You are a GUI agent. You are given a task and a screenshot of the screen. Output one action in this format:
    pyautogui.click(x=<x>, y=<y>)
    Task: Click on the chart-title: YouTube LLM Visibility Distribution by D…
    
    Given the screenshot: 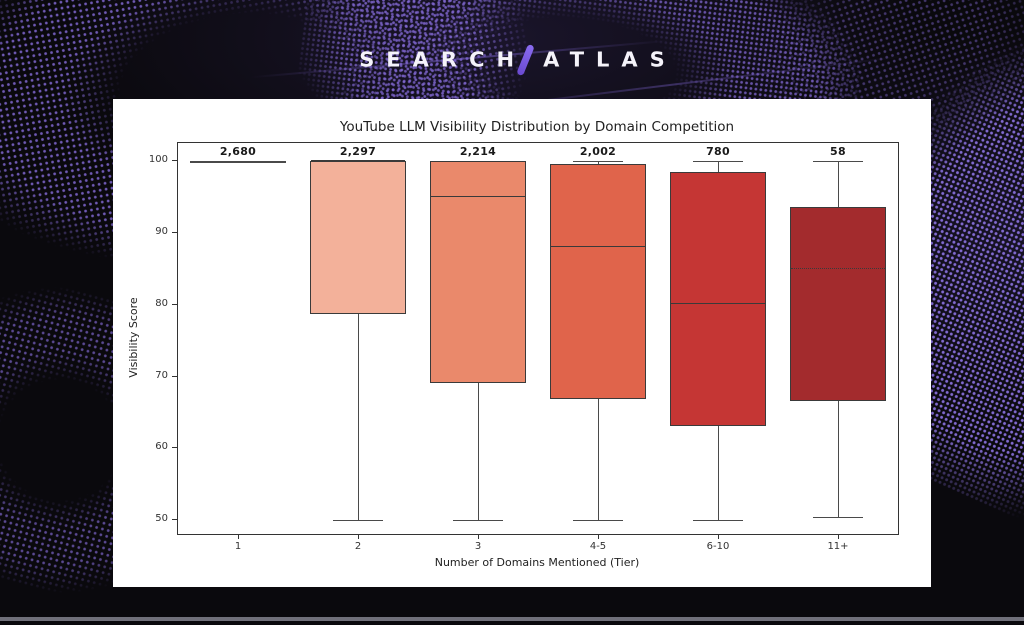 What is the action you would take?
    pyautogui.click(x=537, y=127)
    